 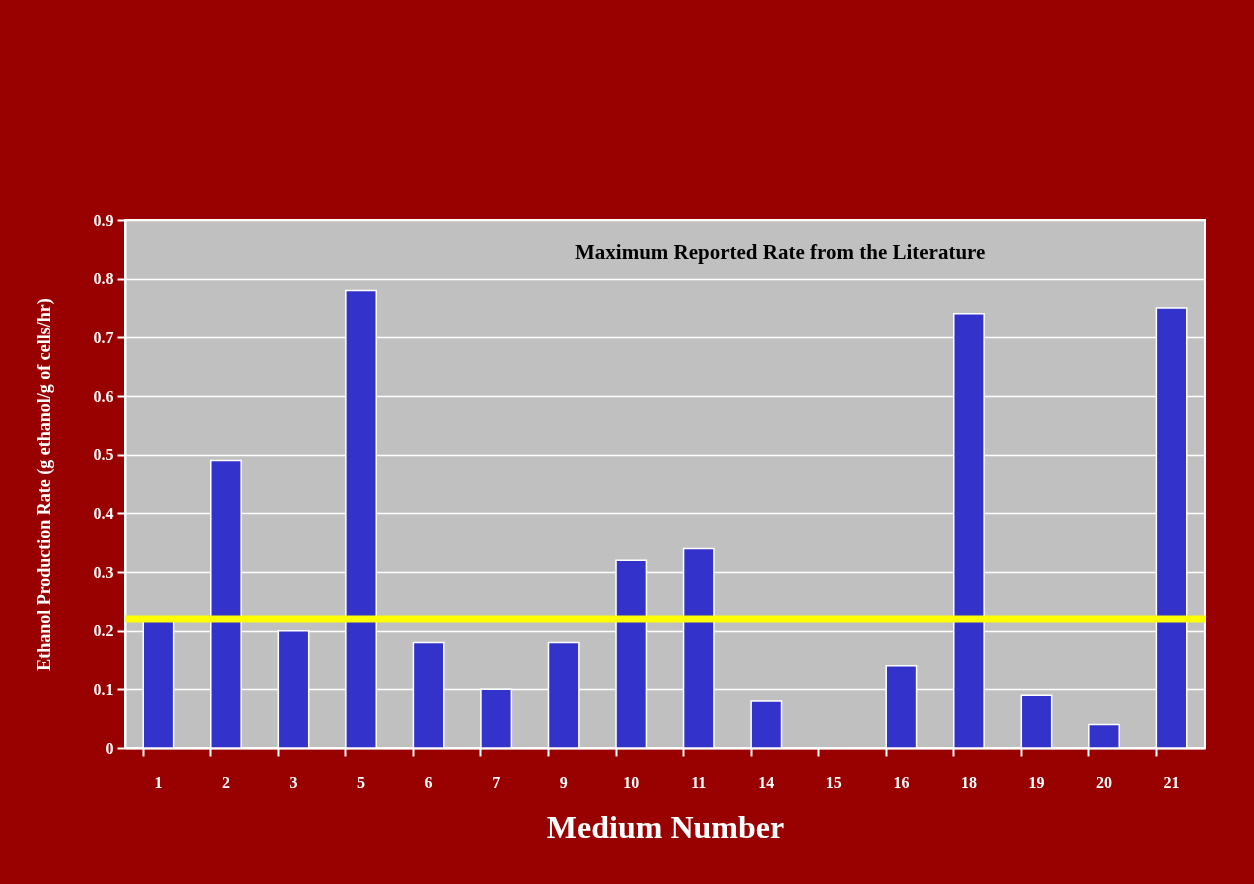 What do you see at coordinates (103, 631) in the screenshot?
I see `y-tick-label: 0.2` at bounding box center [103, 631].